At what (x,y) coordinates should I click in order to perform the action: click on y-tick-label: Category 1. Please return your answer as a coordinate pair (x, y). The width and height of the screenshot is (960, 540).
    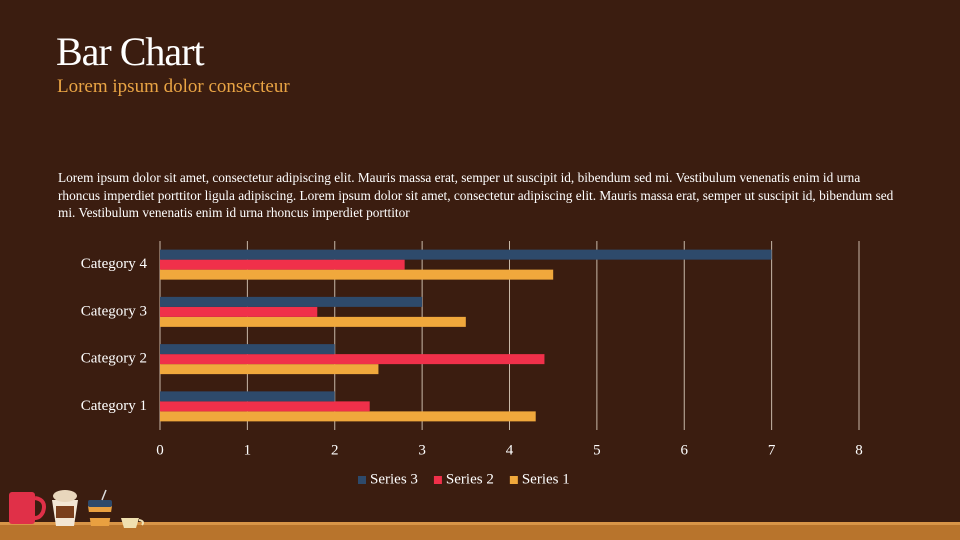
    Looking at the image, I should click on (114, 406).